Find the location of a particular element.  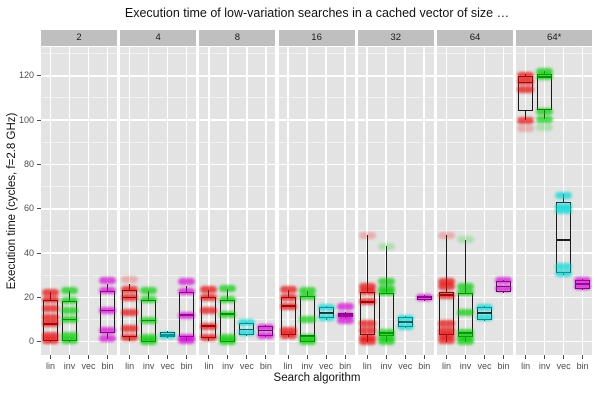

facet-strip-2: 2 is located at coordinates (79, 38).